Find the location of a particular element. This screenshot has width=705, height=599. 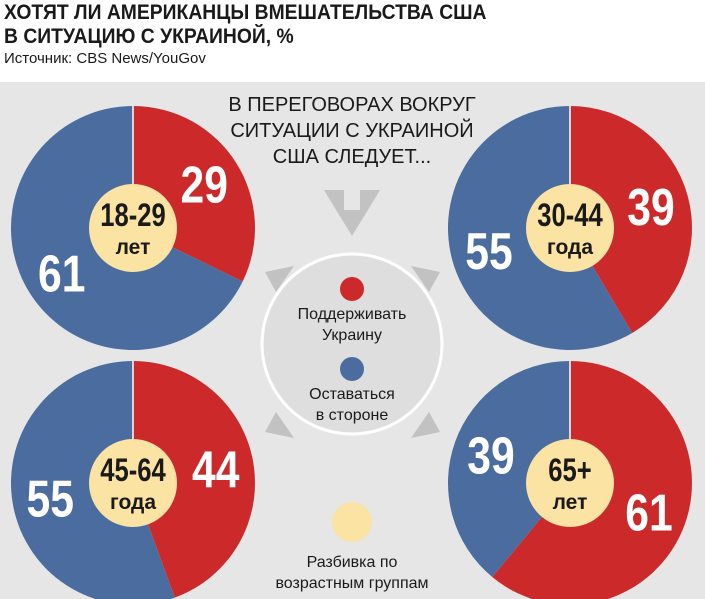

chart-title-line-1: ХОТЯТ ЛИ АМЕРИКАНЦЫ ВМЕШАТЕЛЬСТВА США is located at coordinates (245, 12).